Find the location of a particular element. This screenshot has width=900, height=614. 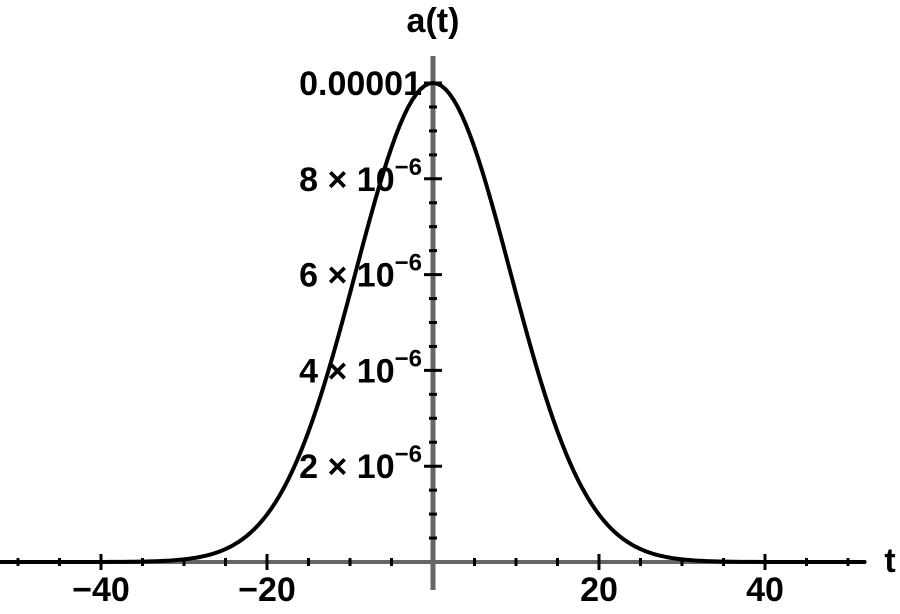

x-axis-label: t is located at coordinates (889, 561).